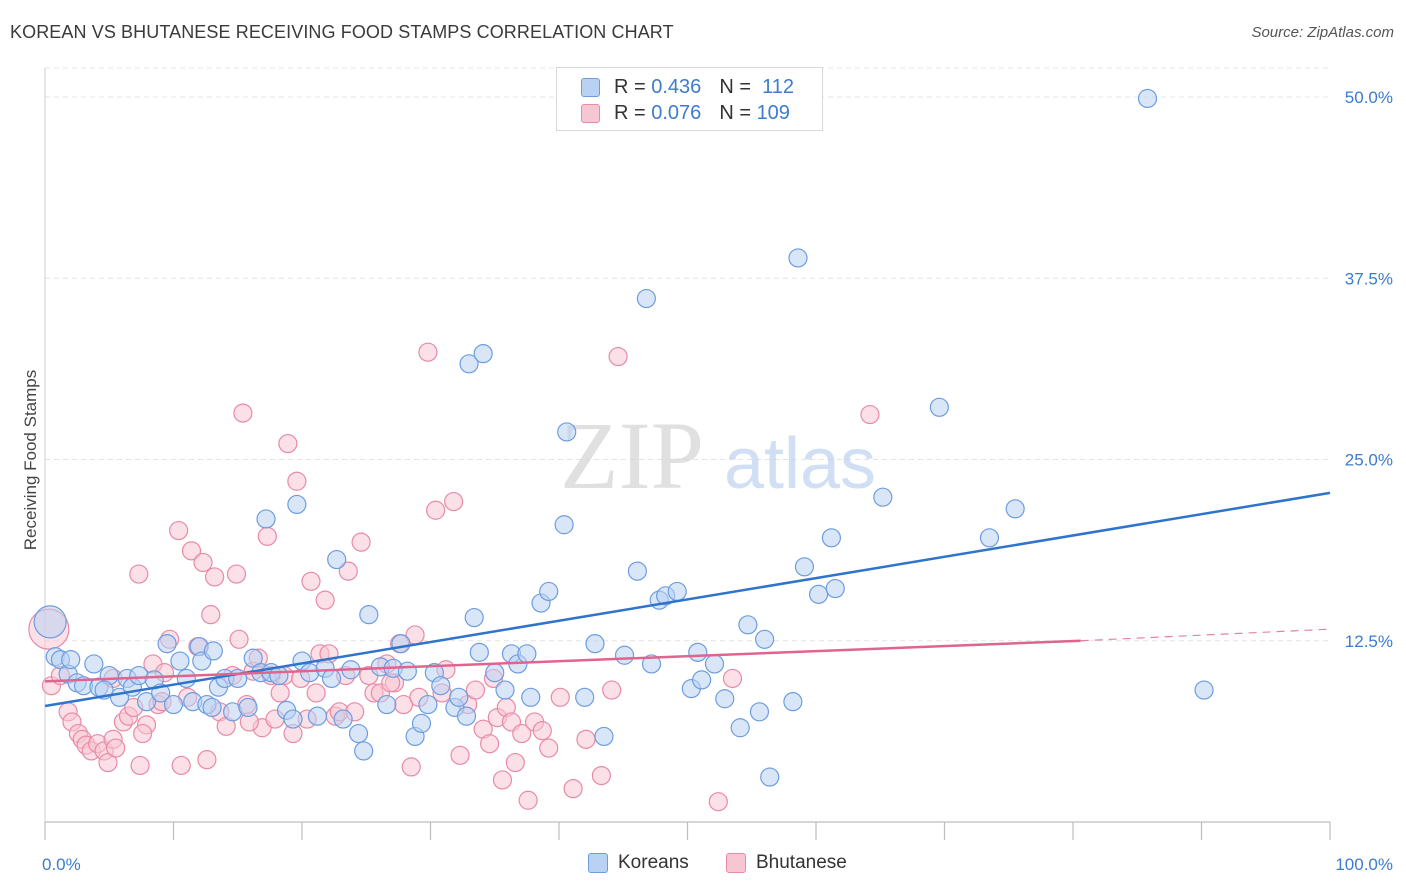 The height and width of the screenshot is (892, 1406). I want to click on x-tick-label: 100.0%, so click(1364, 864).